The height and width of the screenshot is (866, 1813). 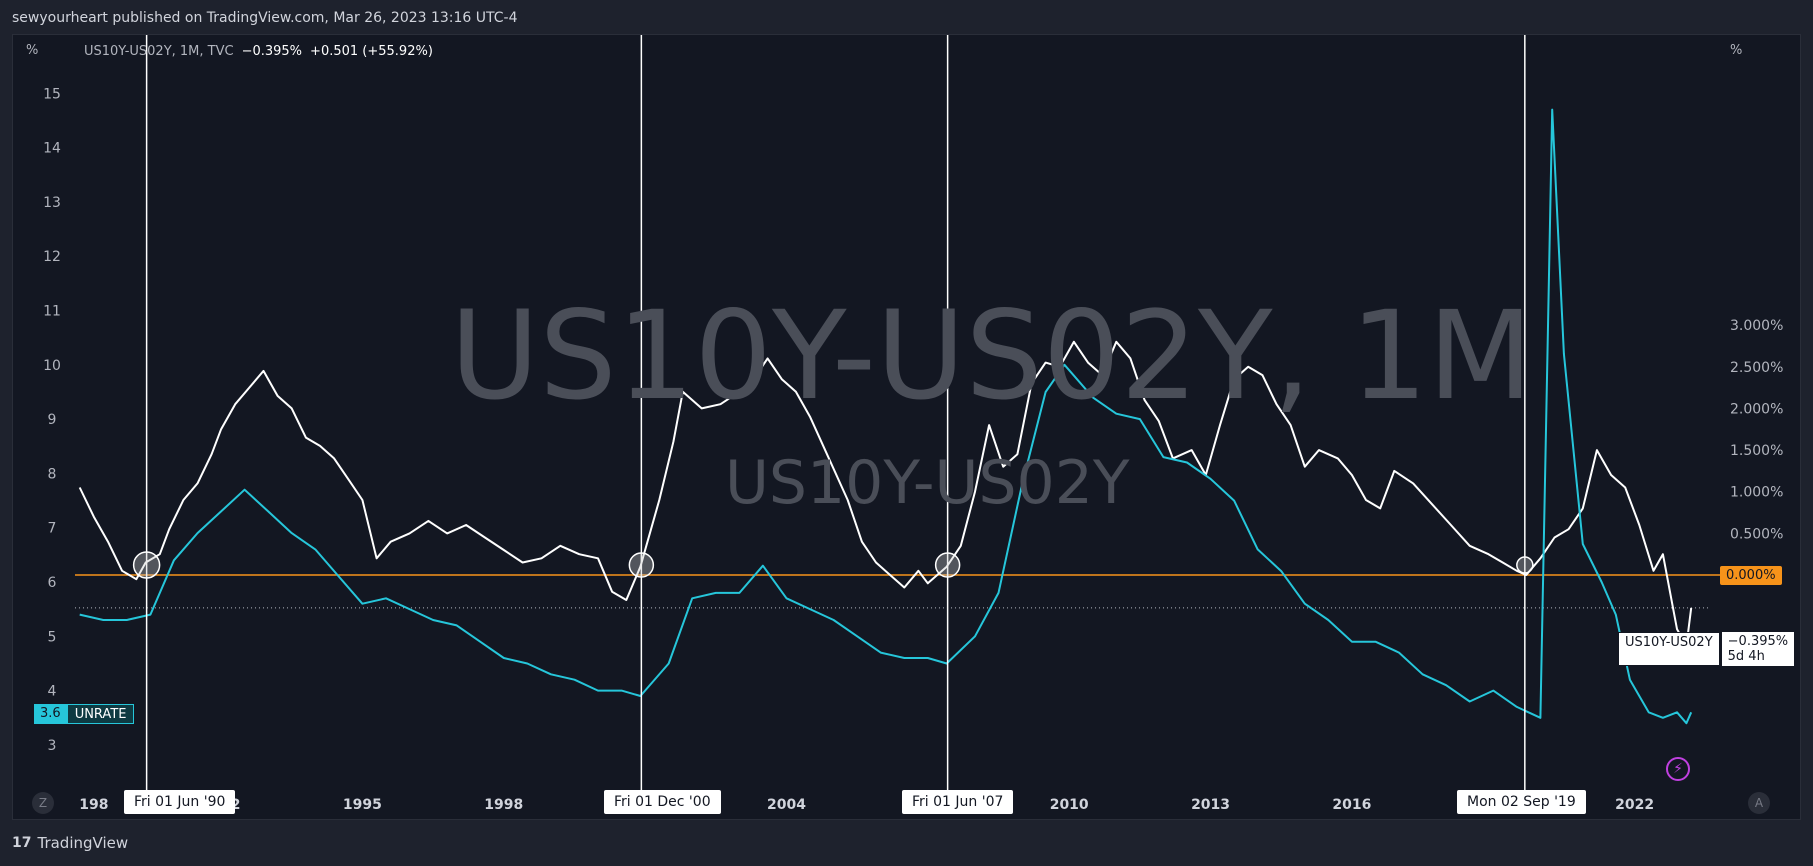 I want to click on left-tick-label: 10, so click(x=52, y=366).